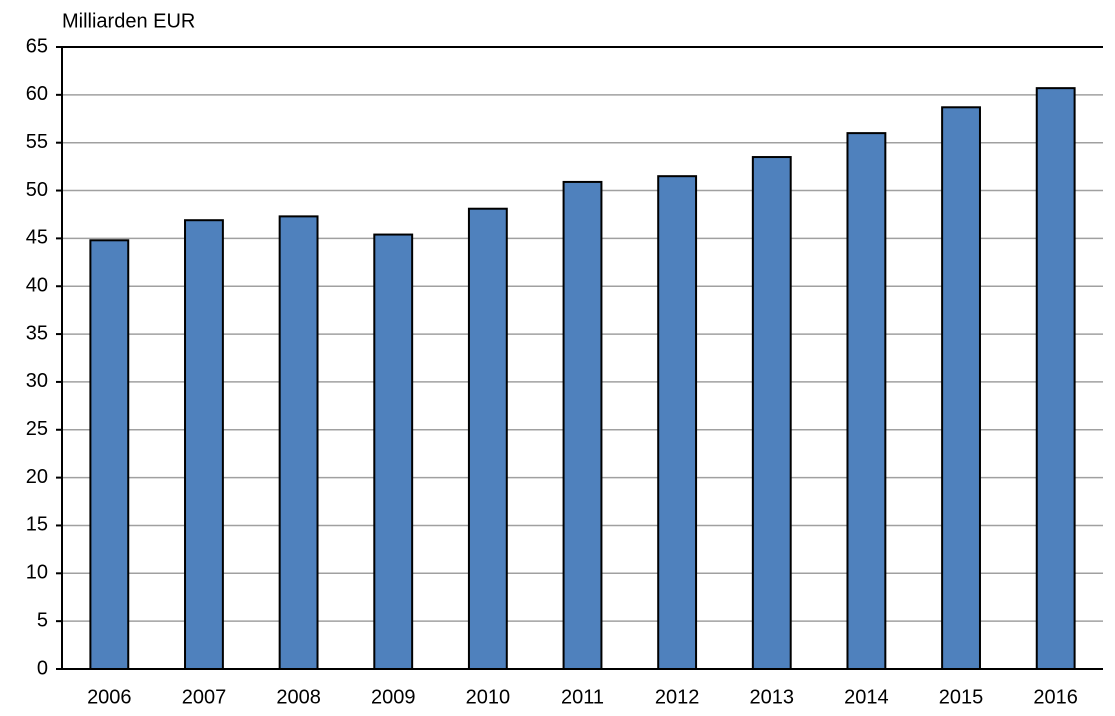 The height and width of the screenshot is (716, 1115). What do you see at coordinates (37, 94) in the screenshot?
I see `y-tick-label: 60` at bounding box center [37, 94].